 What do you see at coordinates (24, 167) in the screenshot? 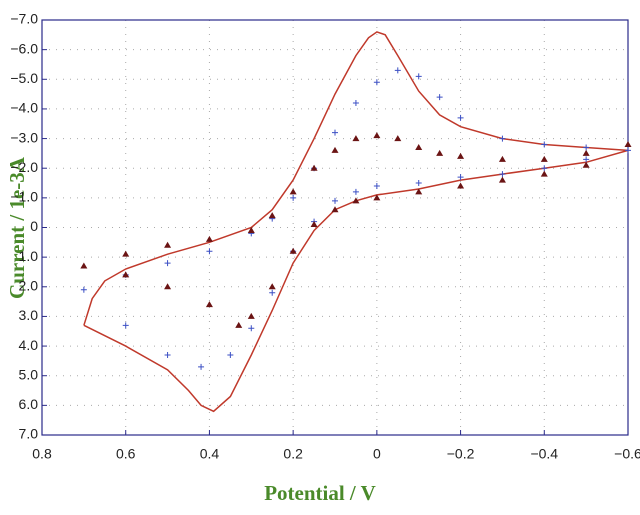
I see `y-tick-label: −2.0` at bounding box center [24, 167].